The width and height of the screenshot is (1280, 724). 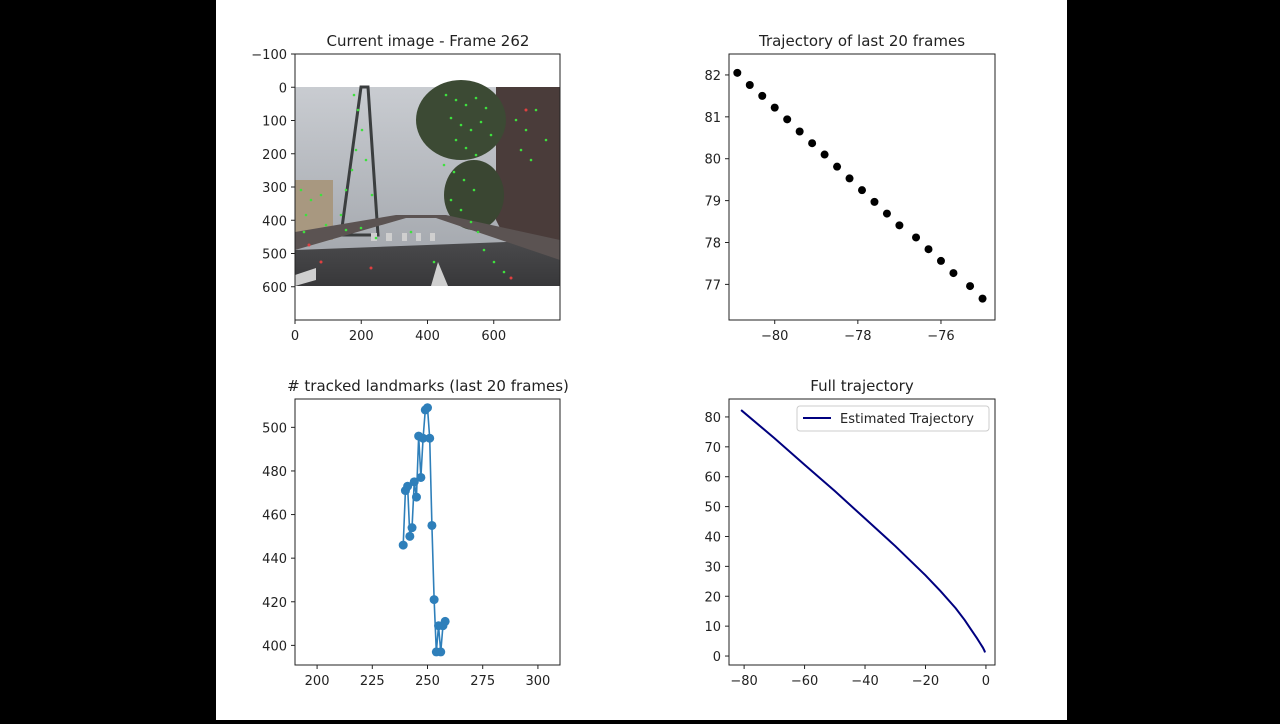 What do you see at coordinates (424, 530) in the screenshot?
I see `landmark-series` at bounding box center [424, 530].